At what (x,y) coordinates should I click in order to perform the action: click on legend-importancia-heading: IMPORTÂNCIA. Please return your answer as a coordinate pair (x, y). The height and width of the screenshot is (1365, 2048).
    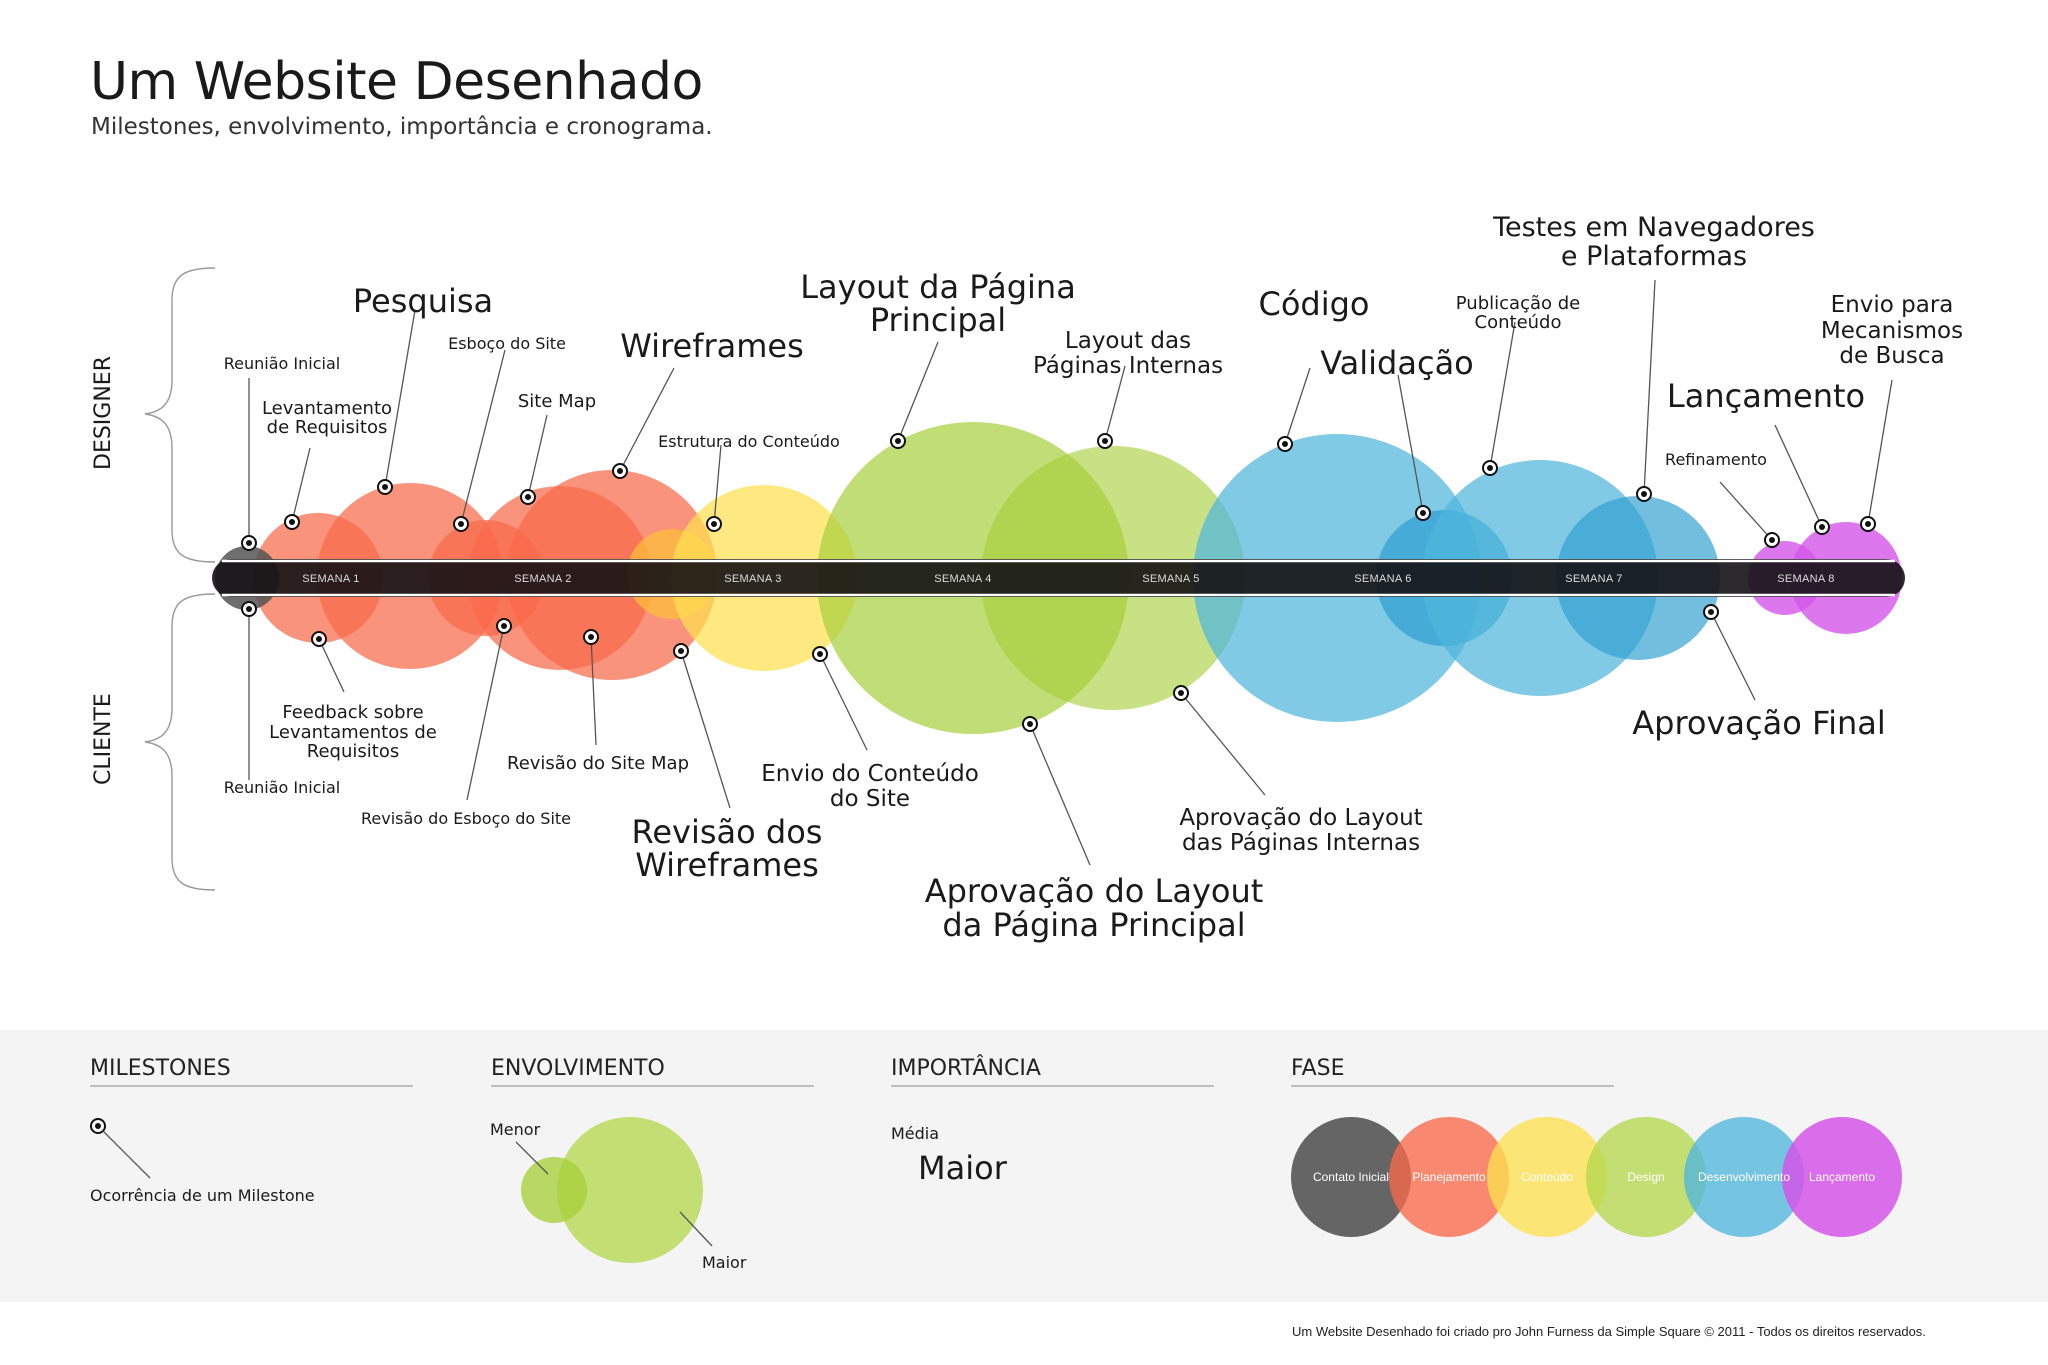
    Looking at the image, I should click on (966, 1068).